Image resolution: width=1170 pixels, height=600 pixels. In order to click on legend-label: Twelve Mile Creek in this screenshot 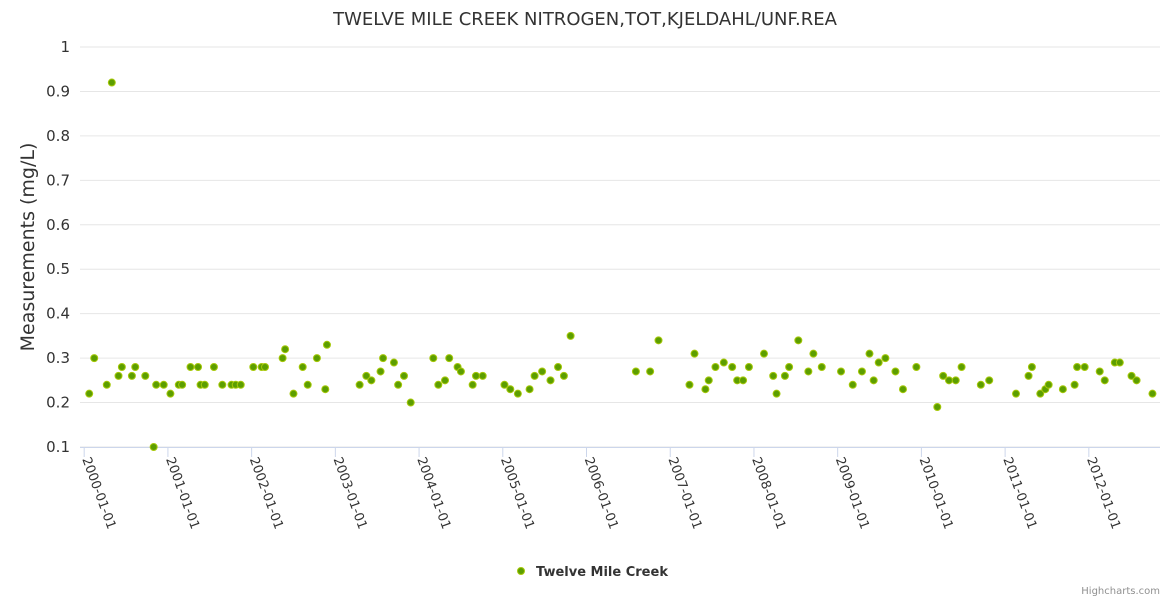, I will do `click(602, 572)`.